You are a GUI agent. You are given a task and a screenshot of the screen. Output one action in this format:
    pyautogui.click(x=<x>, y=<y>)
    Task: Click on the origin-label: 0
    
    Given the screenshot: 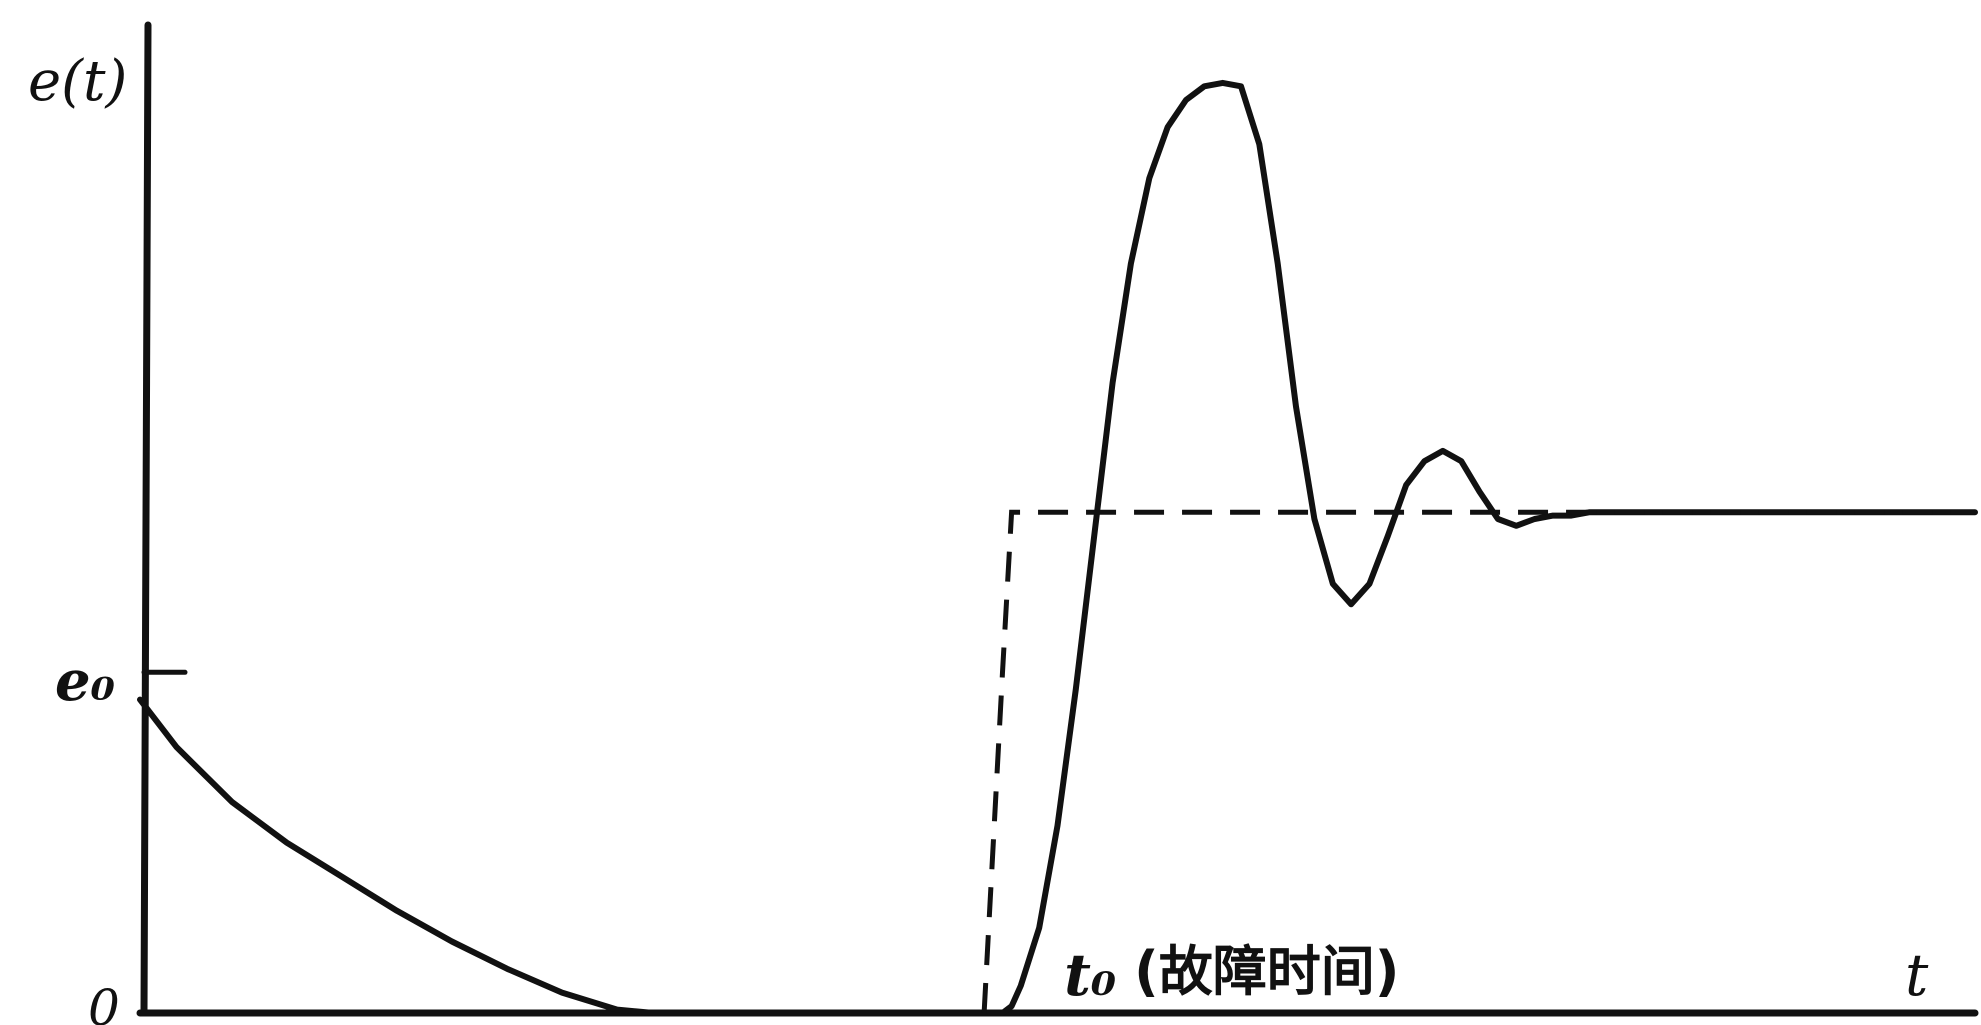 What is the action you would take?
    pyautogui.click(x=104, y=1002)
    